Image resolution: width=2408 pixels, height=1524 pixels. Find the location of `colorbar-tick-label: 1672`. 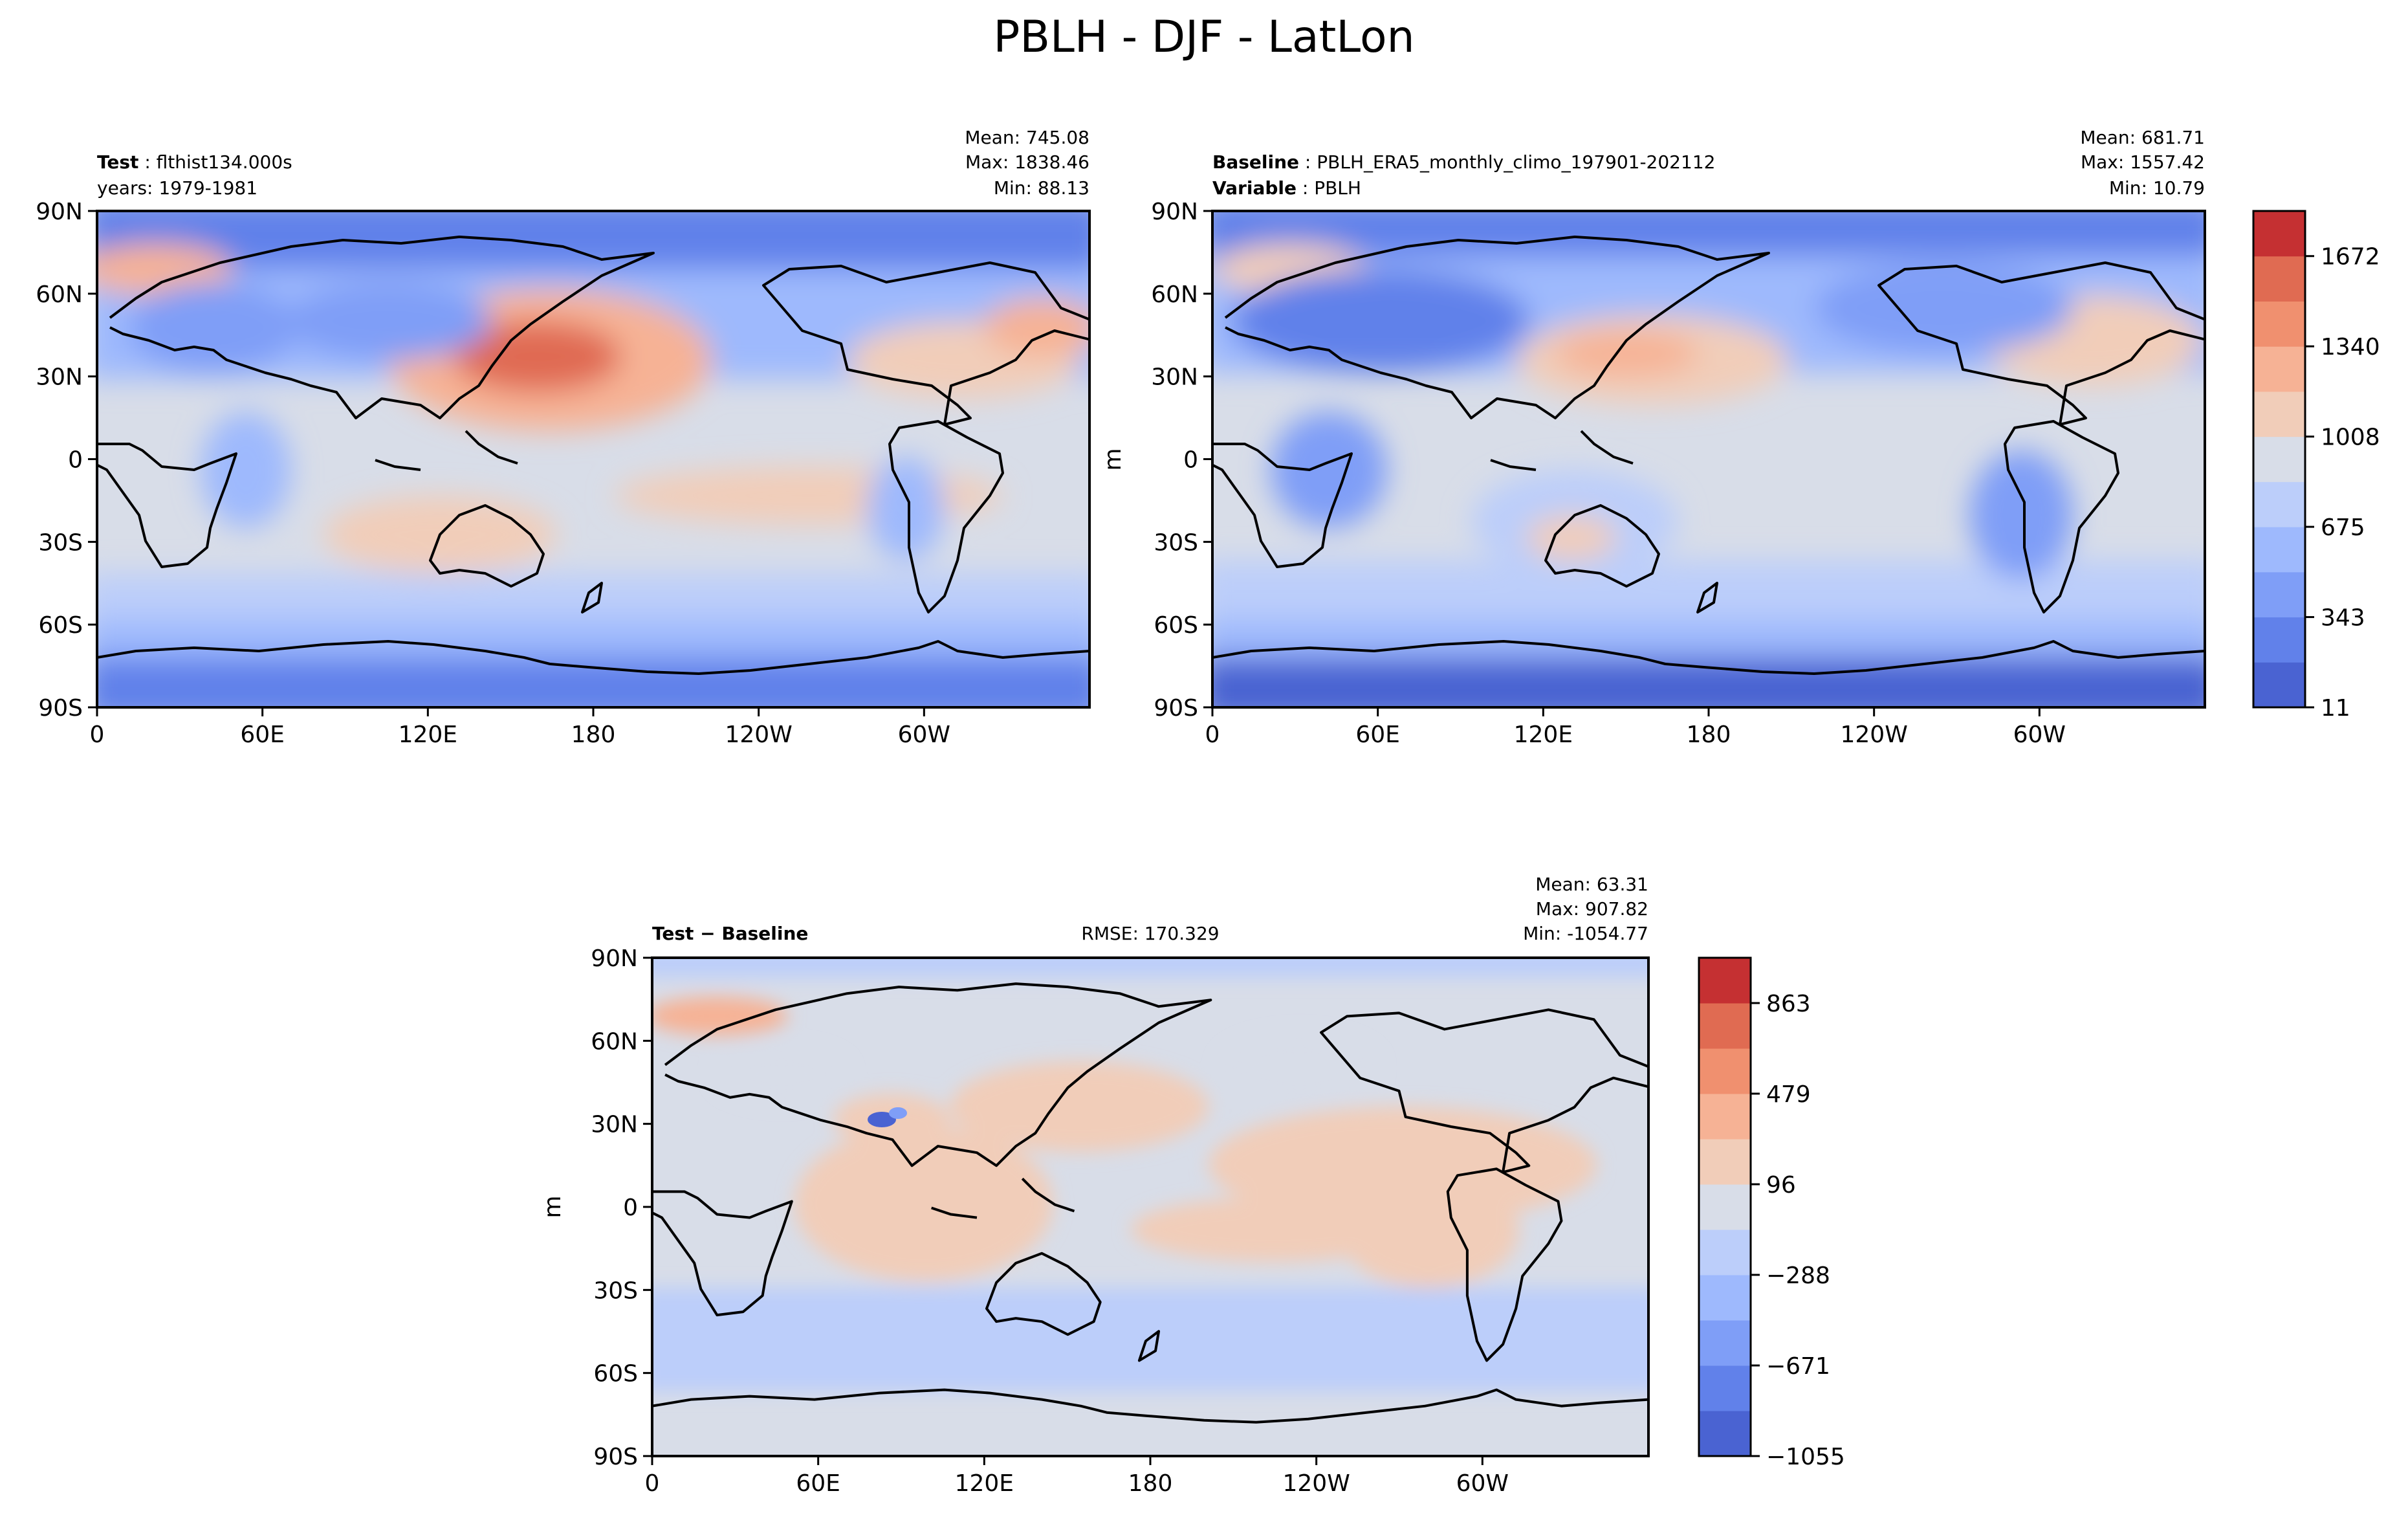

colorbar-tick-label: 1672 is located at coordinates (2351, 257).